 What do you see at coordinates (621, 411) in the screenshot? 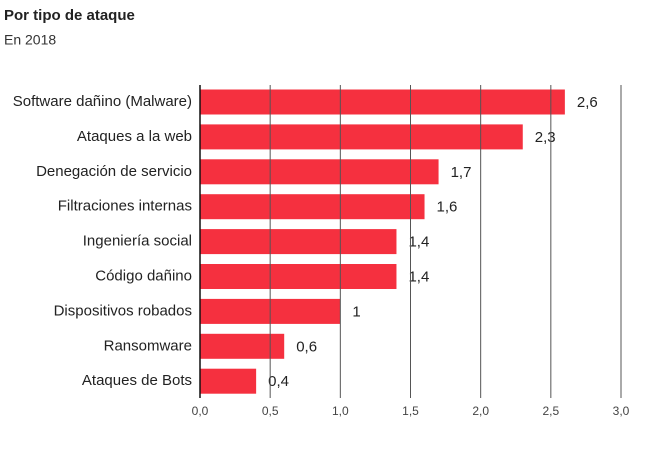
I see `x-tick-label: 3,0` at bounding box center [621, 411].